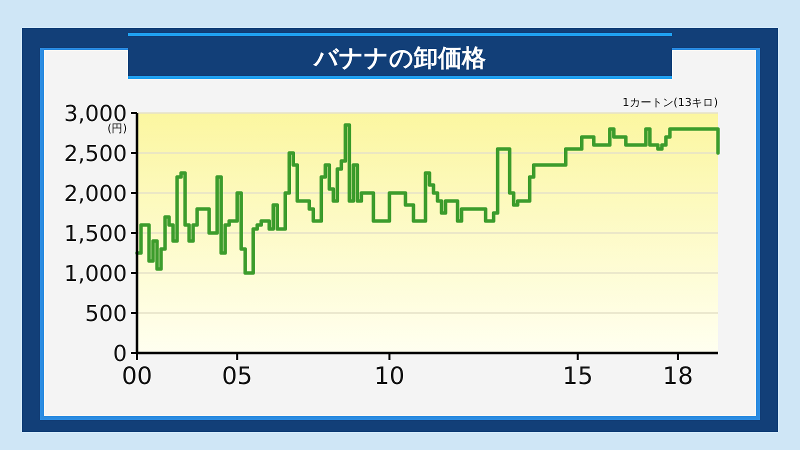 This screenshot has height=450, width=800. Describe the element at coordinates (399, 58) in the screenshot. I see `chart-title: バナナの卸価格` at that location.